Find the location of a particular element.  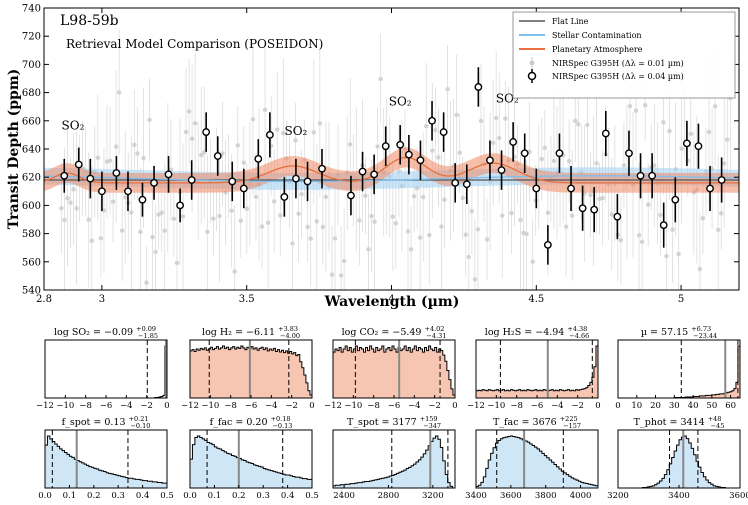

y-tick-label: 720 is located at coordinates (31, 37).